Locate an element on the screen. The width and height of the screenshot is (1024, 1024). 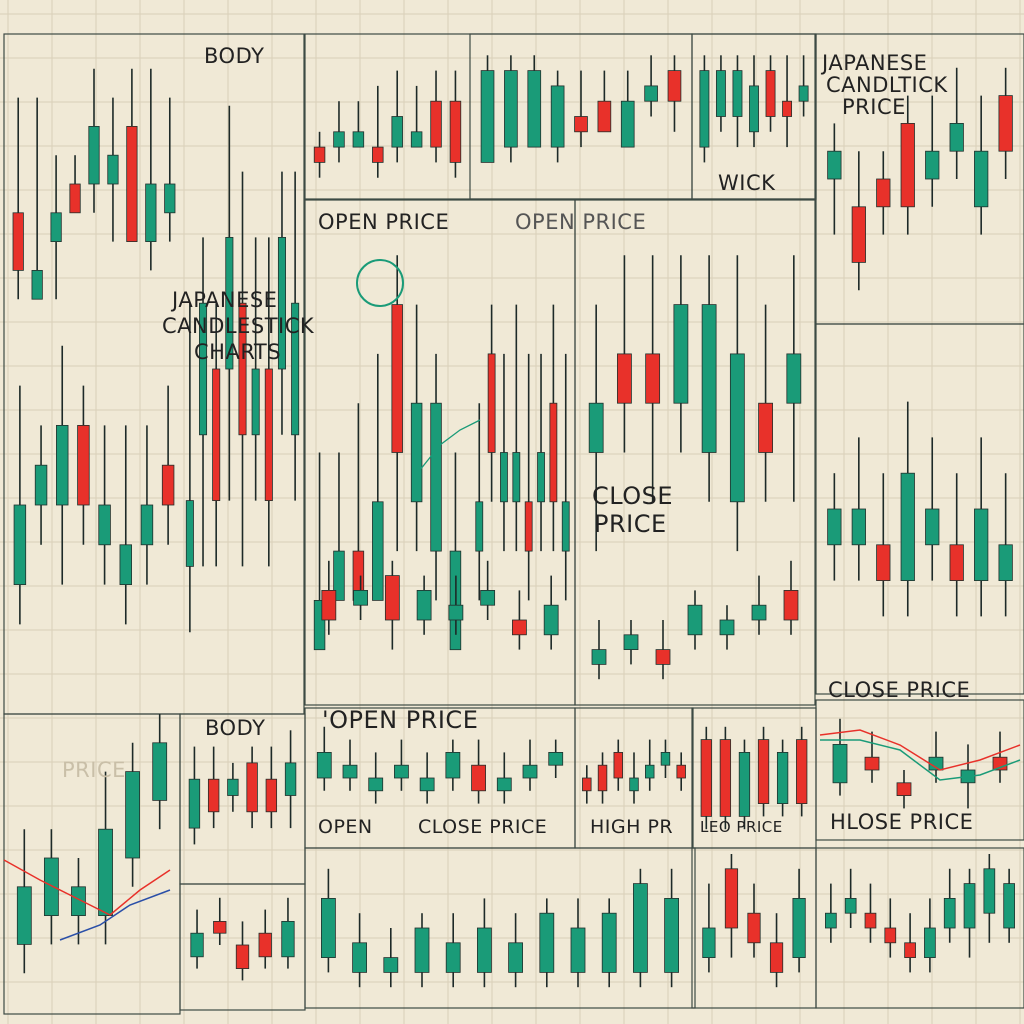
label-jcc-2: CANDLESTICK is located at coordinates (238, 326).